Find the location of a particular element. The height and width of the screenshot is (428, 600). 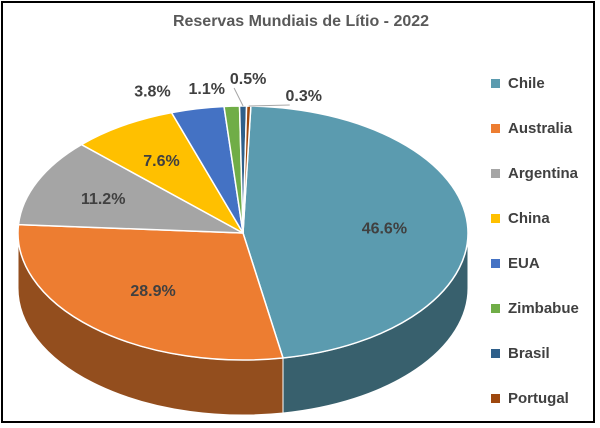

data-label-china: 7.6% is located at coordinates (161, 161).